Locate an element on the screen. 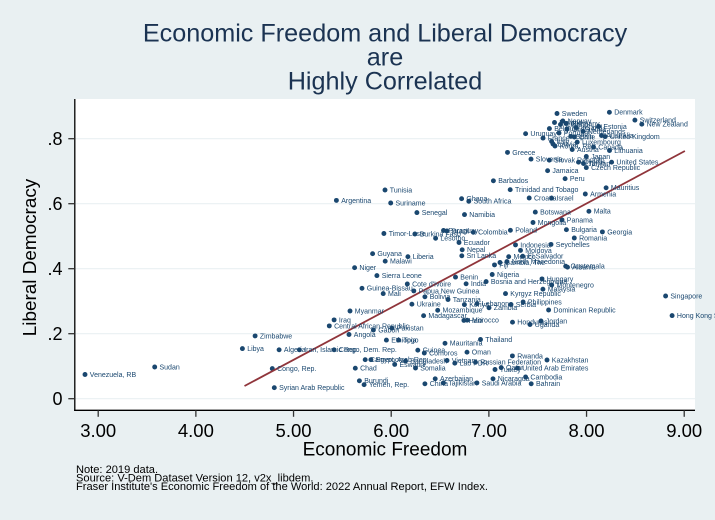  svg-text: Canada is located at coordinates (610, 147).